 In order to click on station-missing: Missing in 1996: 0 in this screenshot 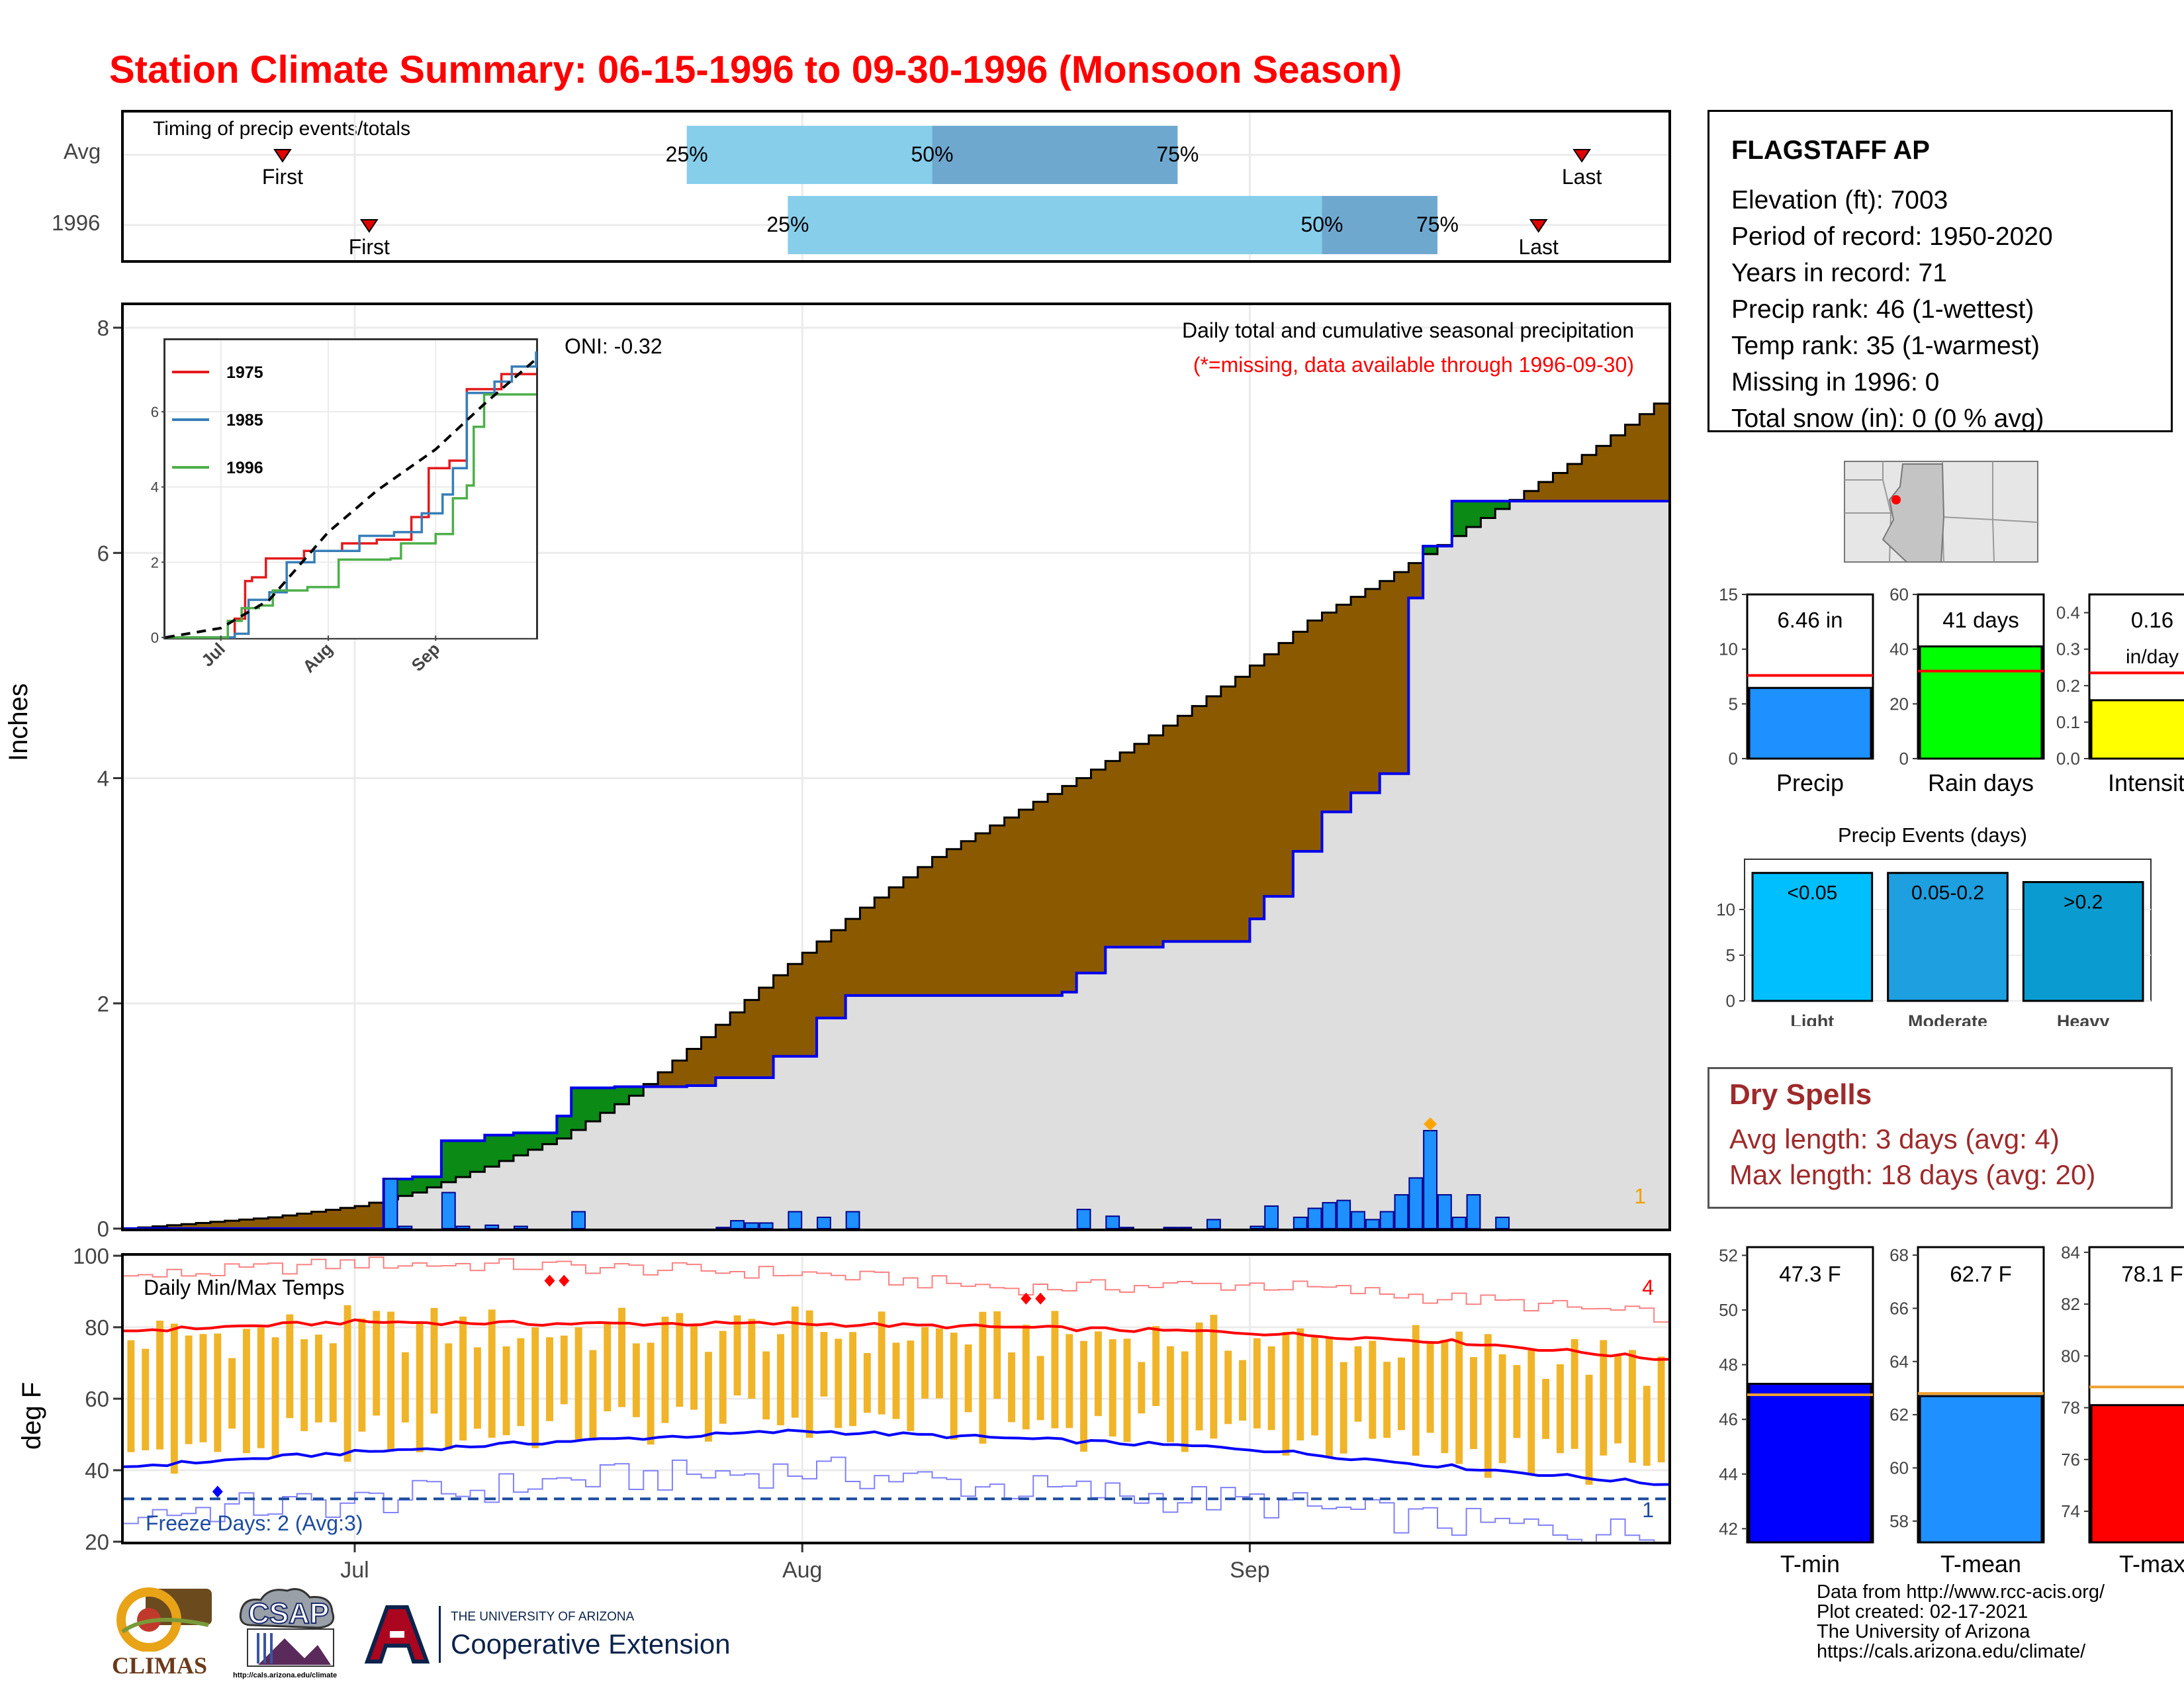, I will do `click(1835, 382)`.